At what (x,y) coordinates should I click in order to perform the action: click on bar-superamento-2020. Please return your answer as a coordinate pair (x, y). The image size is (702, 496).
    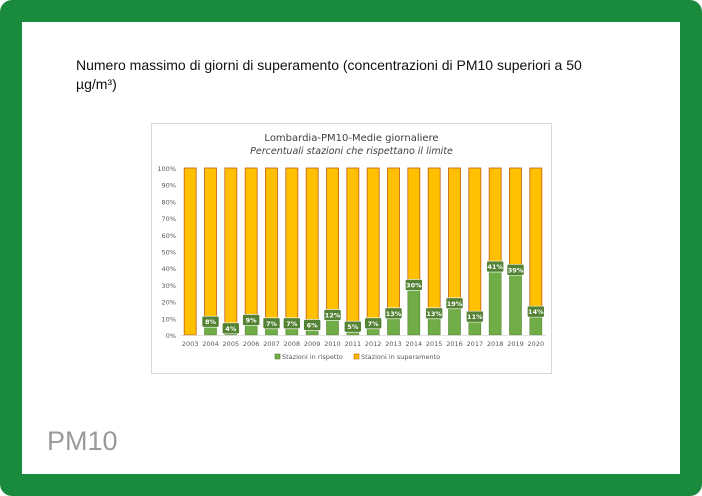
    Looking at the image, I should click on (536, 240).